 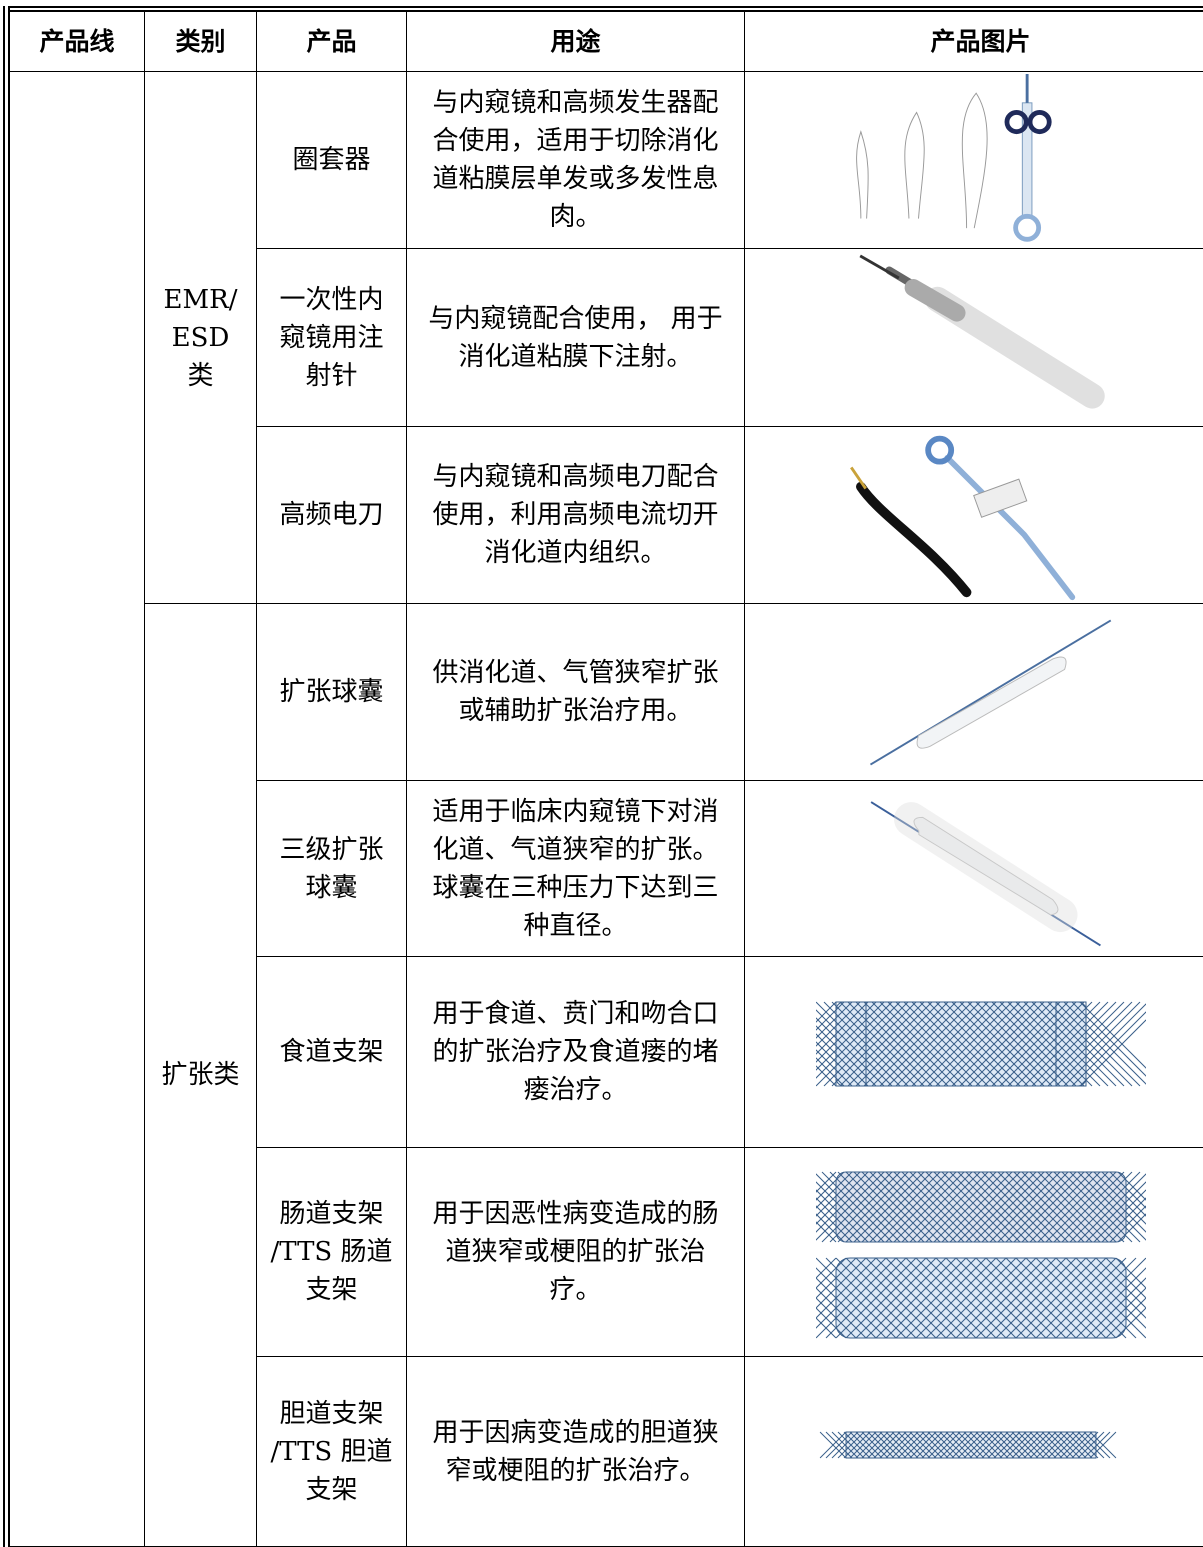 I want to click on category-text: 扩张类, so click(x=200, y=1075).